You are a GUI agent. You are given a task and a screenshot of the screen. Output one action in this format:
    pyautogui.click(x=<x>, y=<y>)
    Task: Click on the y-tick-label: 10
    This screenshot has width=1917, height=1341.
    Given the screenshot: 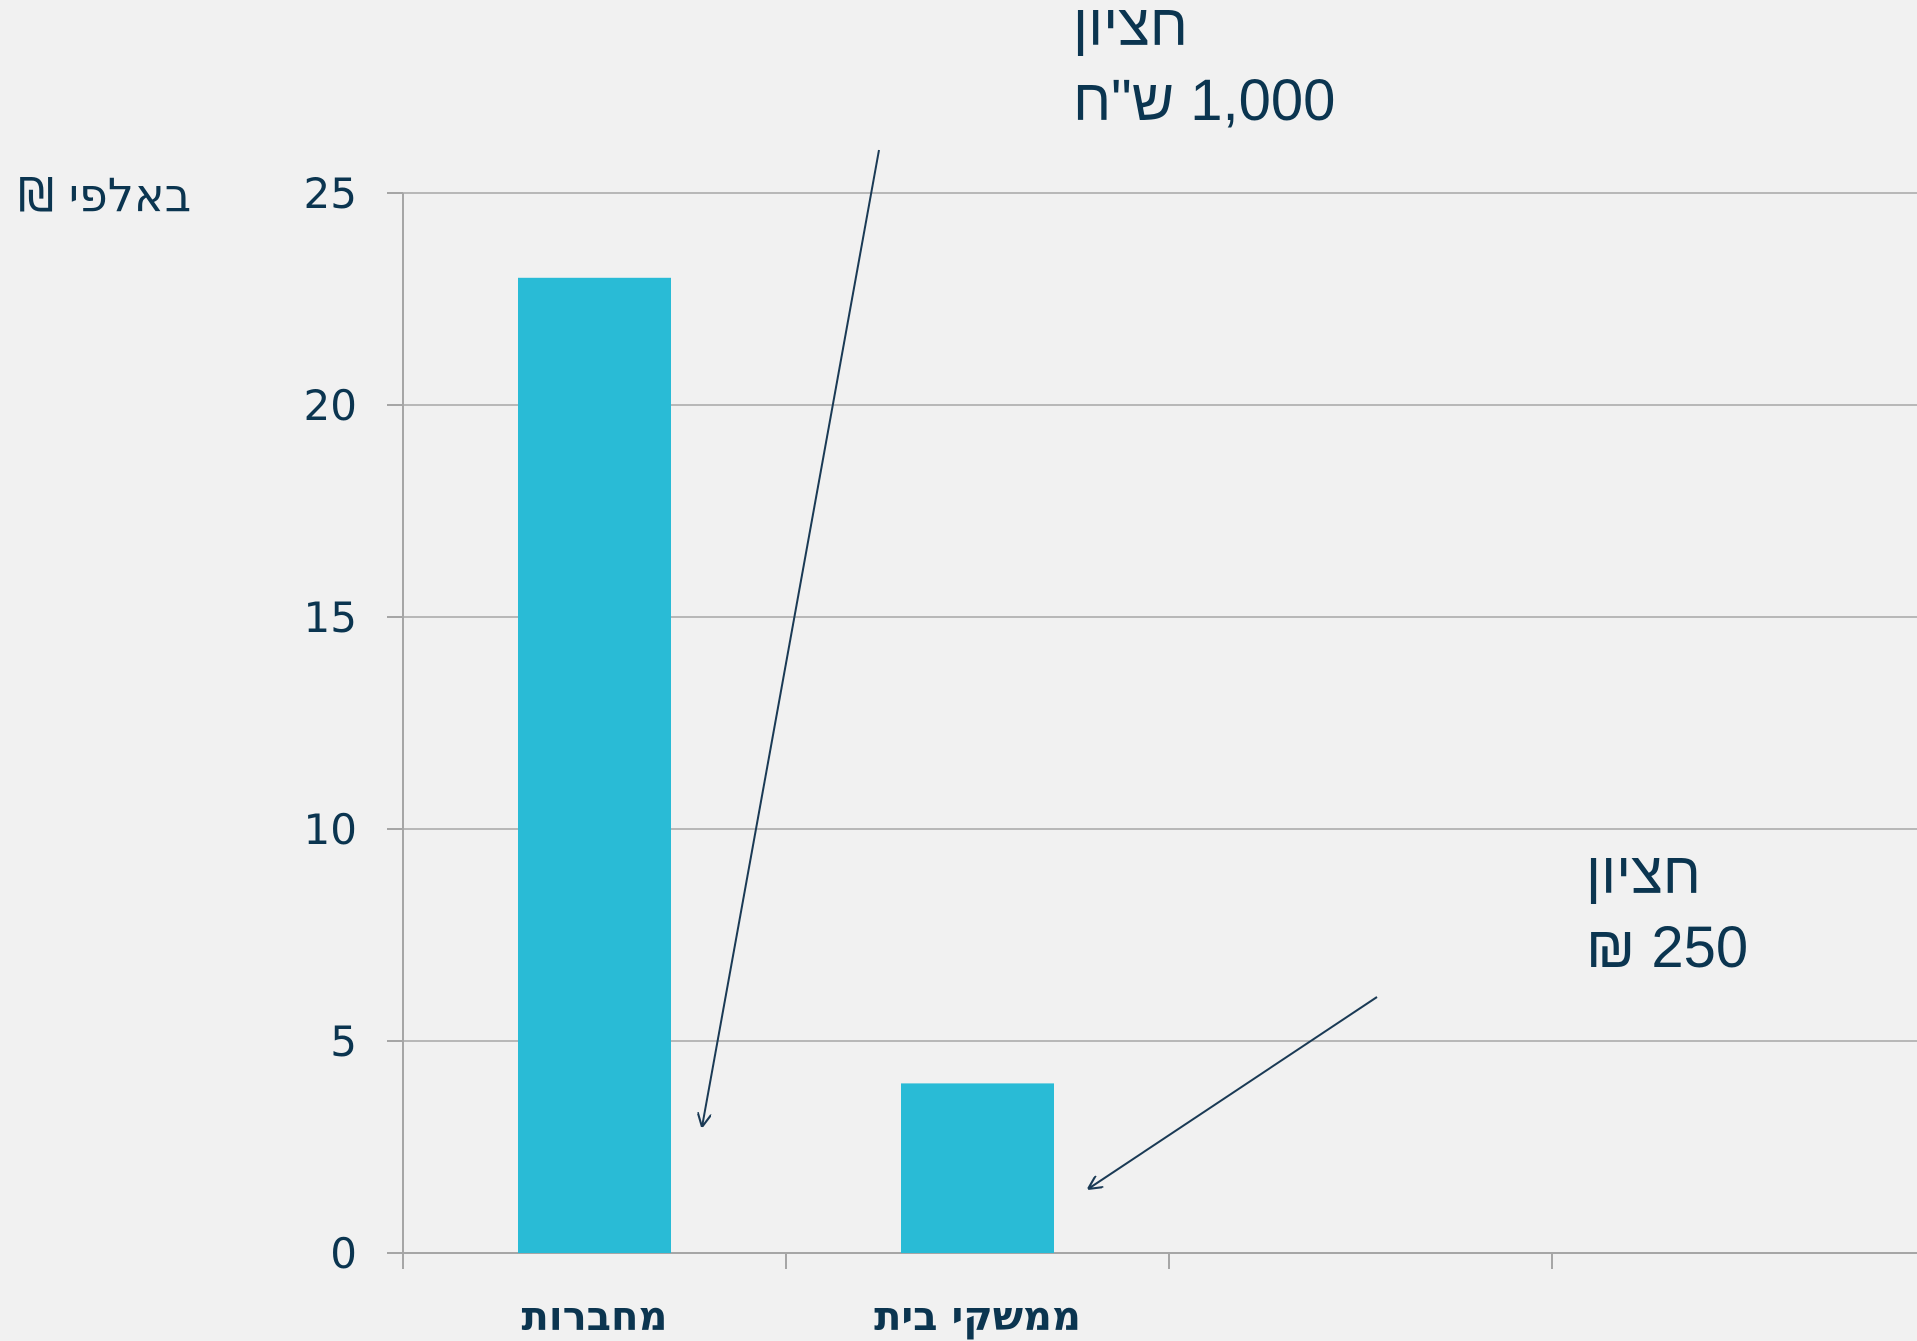 What is the action you would take?
    pyautogui.click(x=330, y=829)
    